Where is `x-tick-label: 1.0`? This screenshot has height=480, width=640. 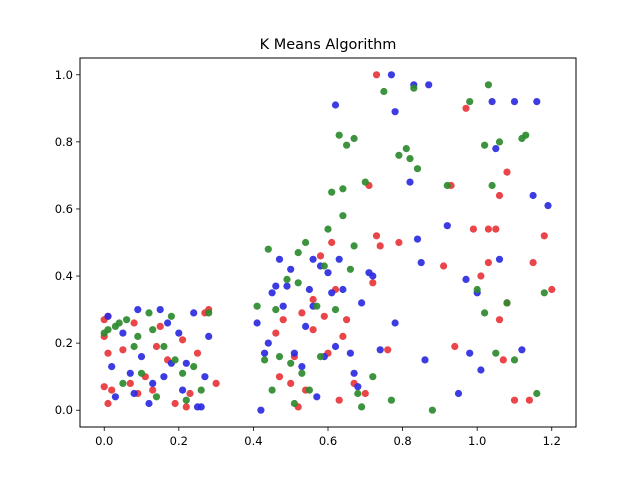 x-tick-label: 1.0 is located at coordinates (477, 441).